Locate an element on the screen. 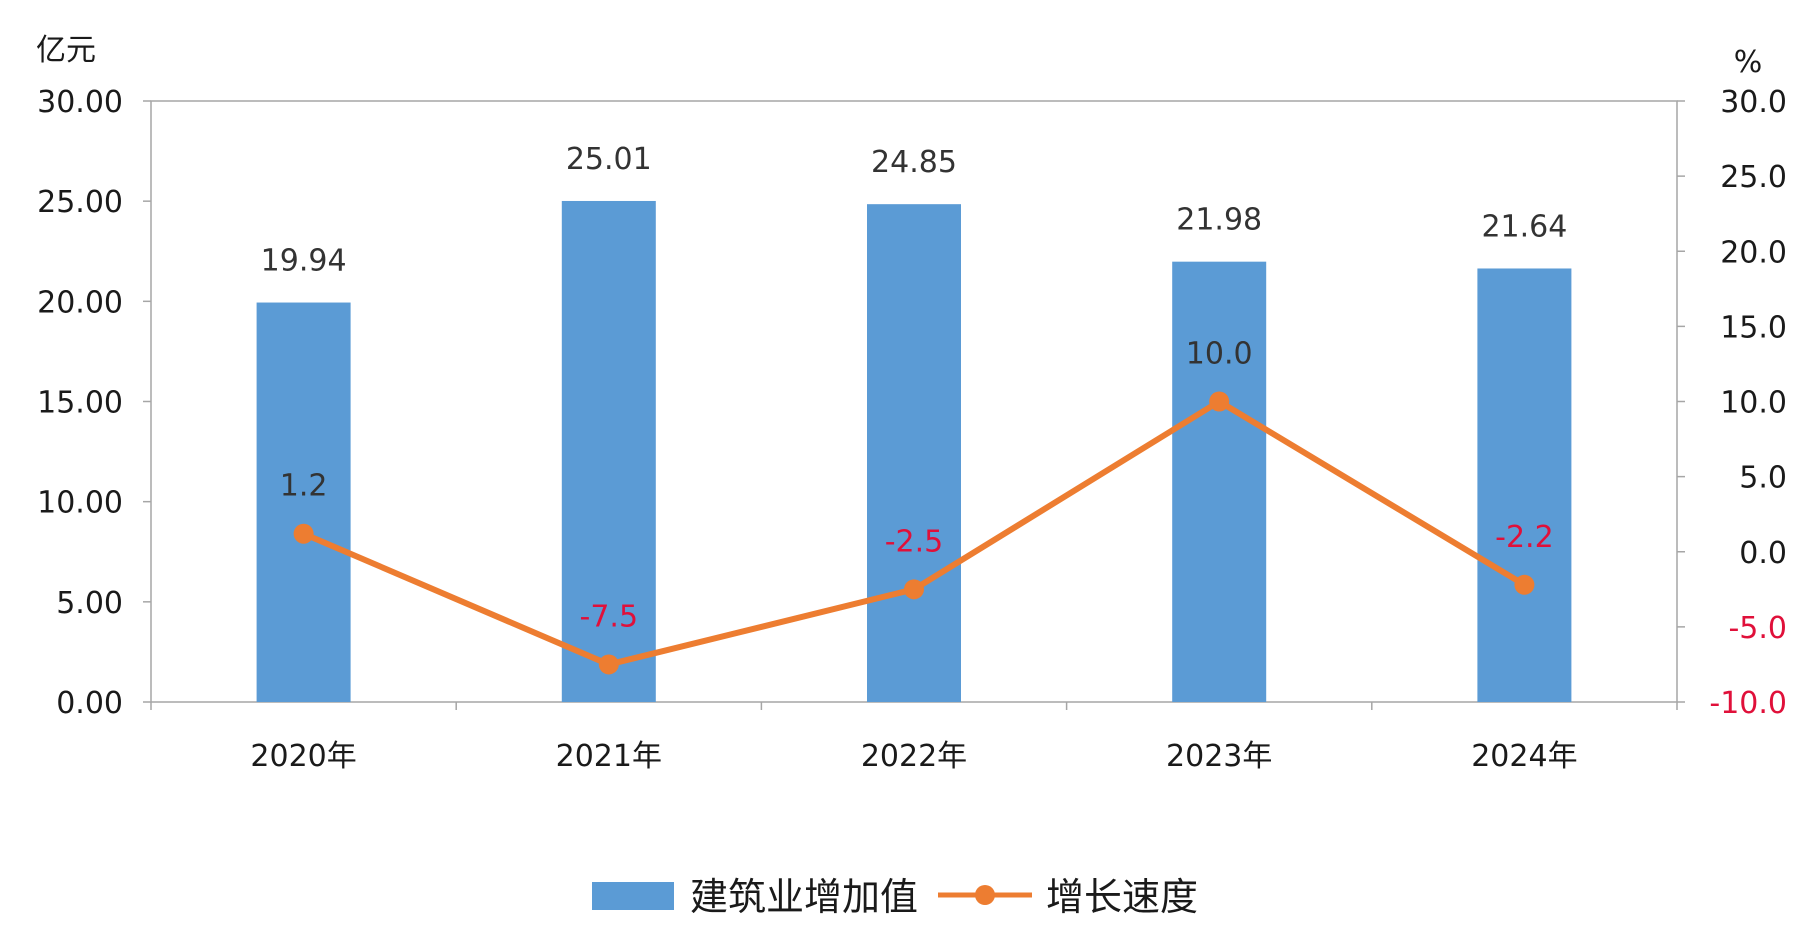  right-tick-label: 25.0 is located at coordinates (1753, 177).